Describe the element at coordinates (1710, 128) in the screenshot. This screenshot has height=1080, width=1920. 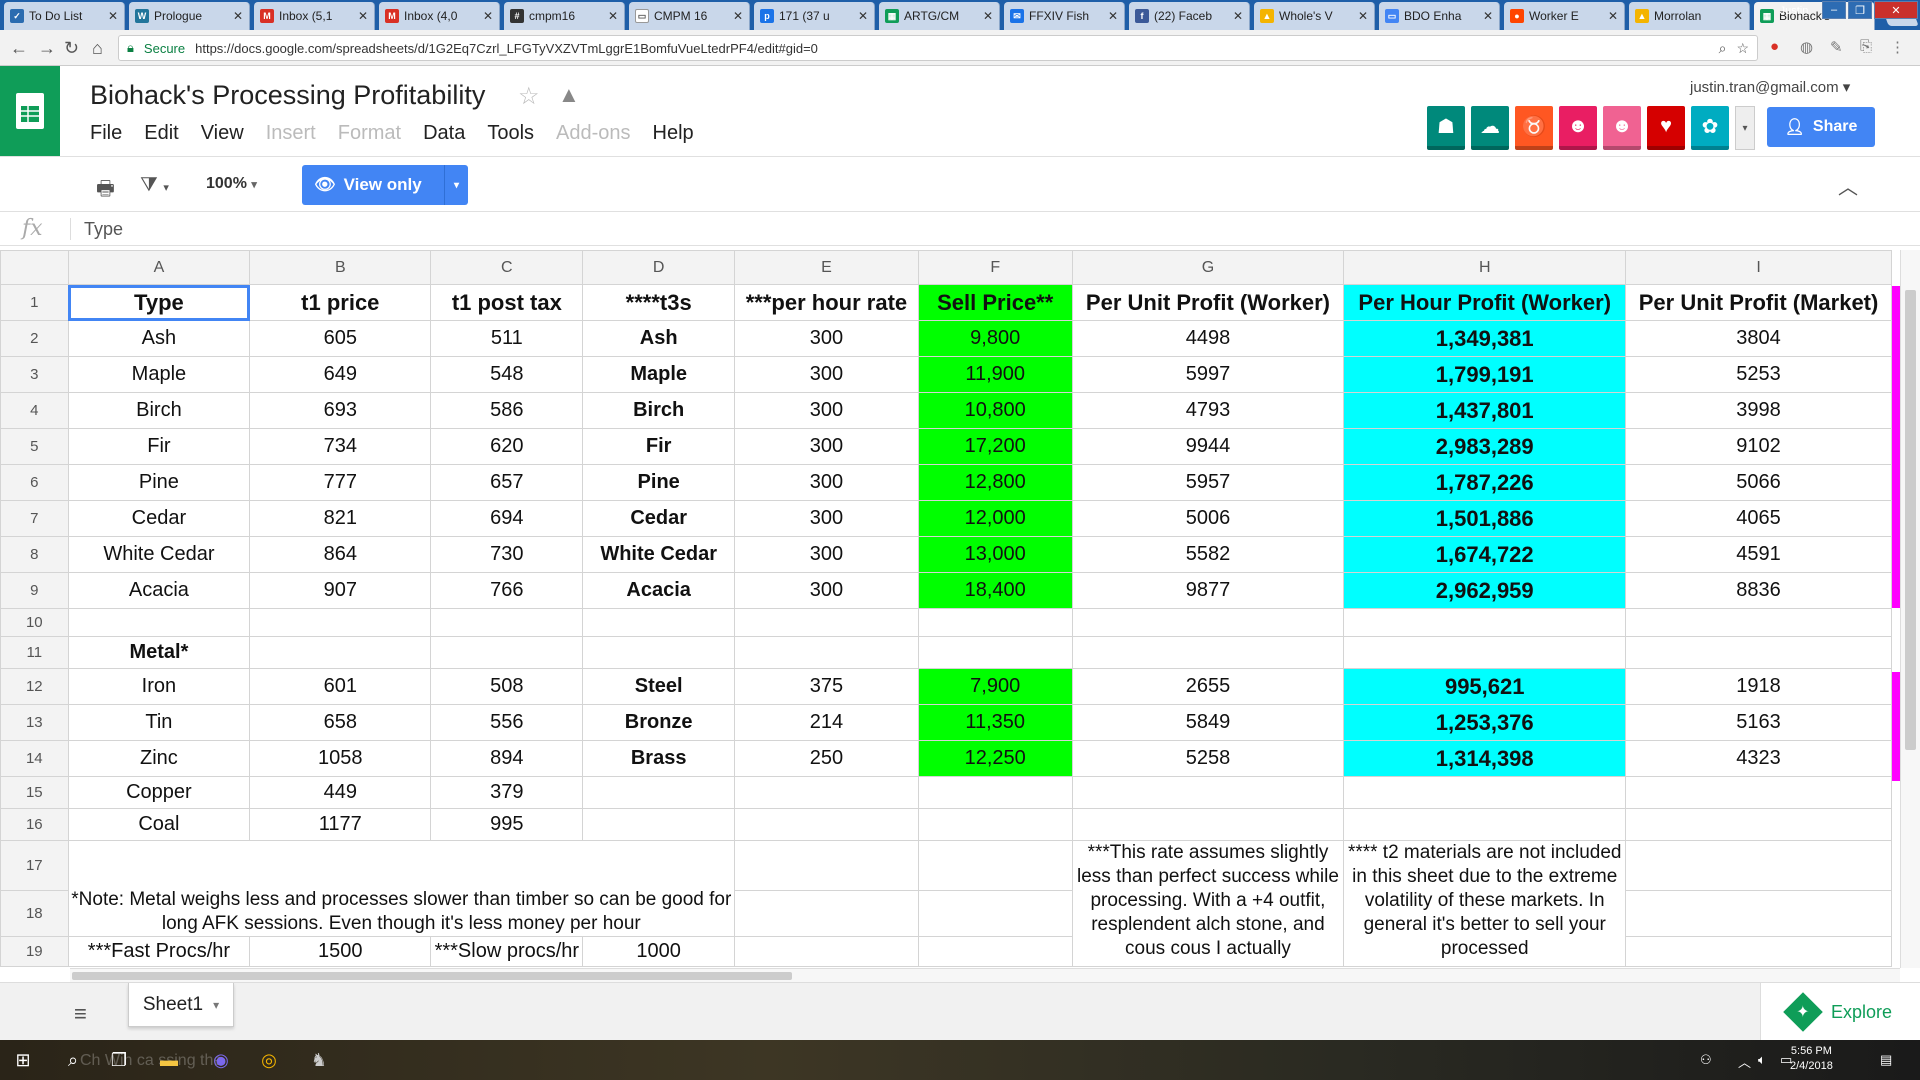
I see `addon-icon: ✿` at that location.